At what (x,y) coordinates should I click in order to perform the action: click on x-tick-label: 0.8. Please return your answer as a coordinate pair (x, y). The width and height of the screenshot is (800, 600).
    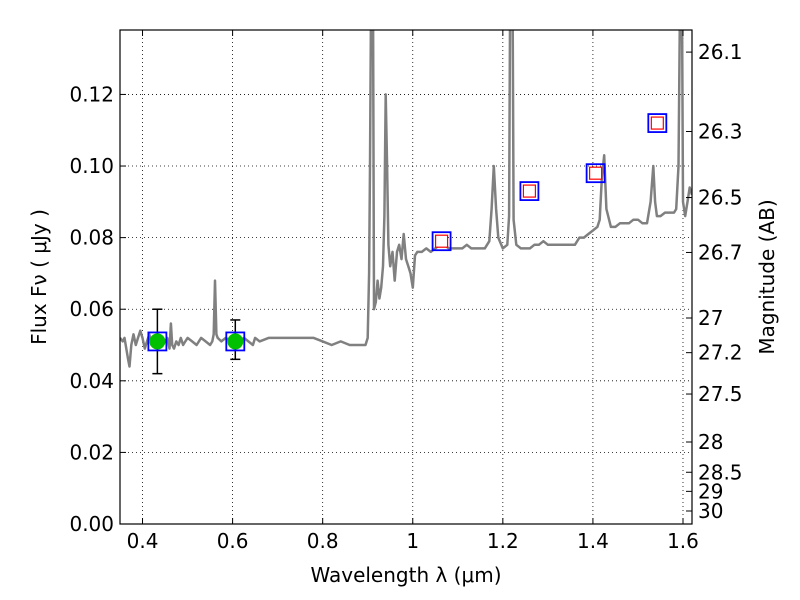
    Looking at the image, I should click on (323, 541).